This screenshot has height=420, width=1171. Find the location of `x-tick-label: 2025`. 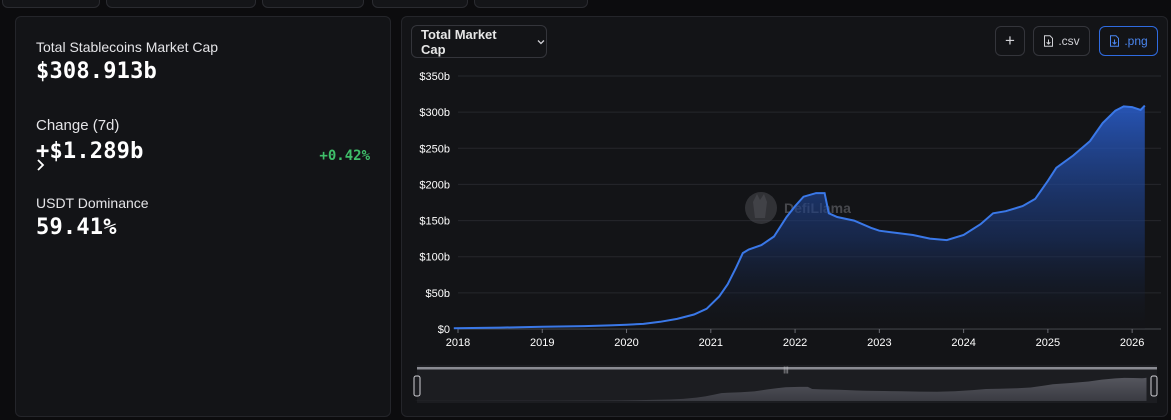

x-tick-label: 2025 is located at coordinates (1048, 343).